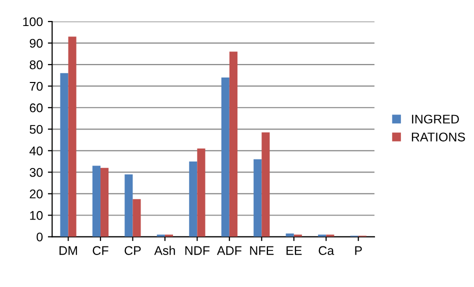 The height and width of the screenshot is (287, 474). I want to click on x-tick-label: Ca, so click(326, 250).